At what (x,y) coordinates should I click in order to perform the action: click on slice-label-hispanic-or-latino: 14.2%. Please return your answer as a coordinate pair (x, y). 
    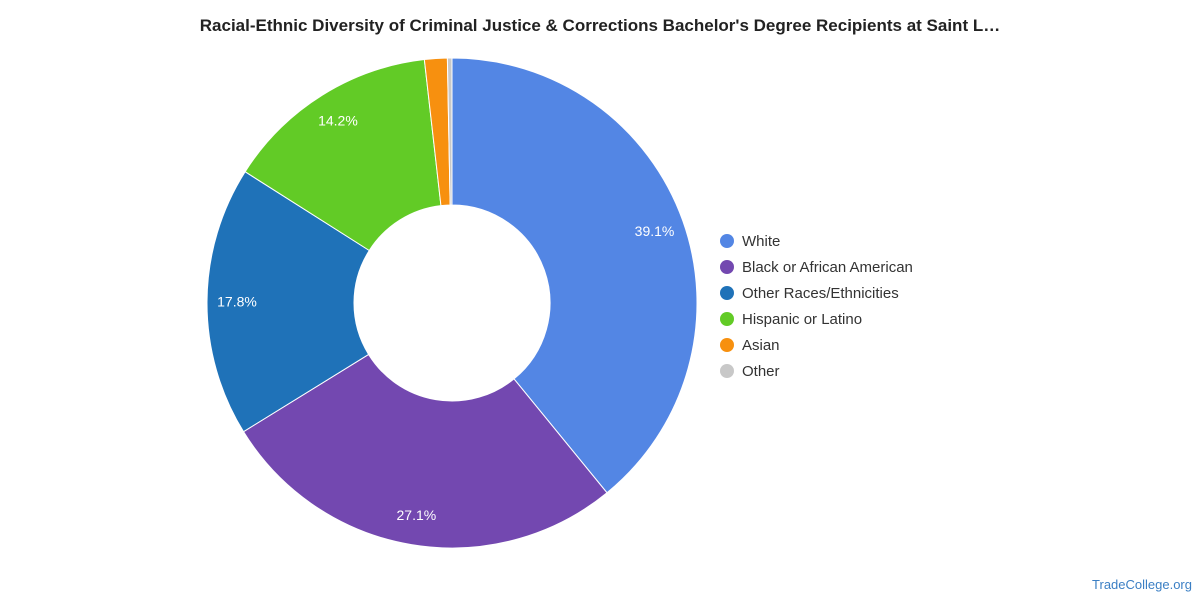
    Looking at the image, I should click on (338, 121).